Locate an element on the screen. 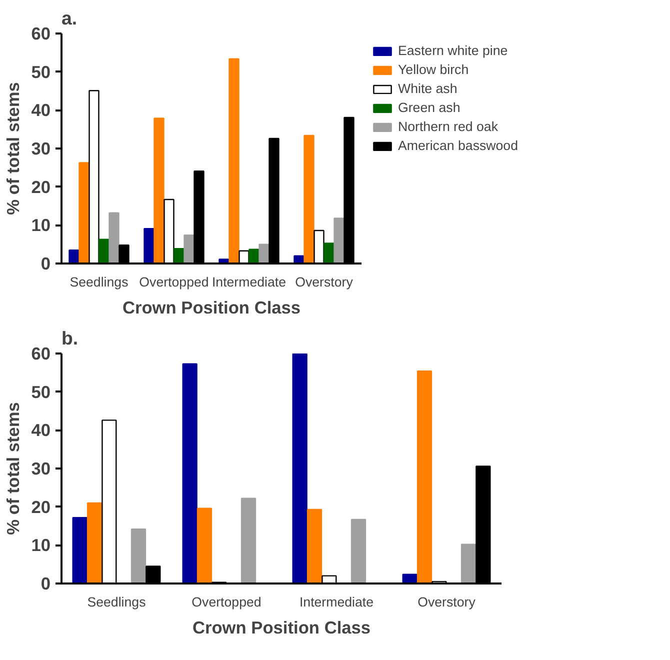 The width and height of the screenshot is (670, 660). legend-label: Green ash is located at coordinates (429, 107).